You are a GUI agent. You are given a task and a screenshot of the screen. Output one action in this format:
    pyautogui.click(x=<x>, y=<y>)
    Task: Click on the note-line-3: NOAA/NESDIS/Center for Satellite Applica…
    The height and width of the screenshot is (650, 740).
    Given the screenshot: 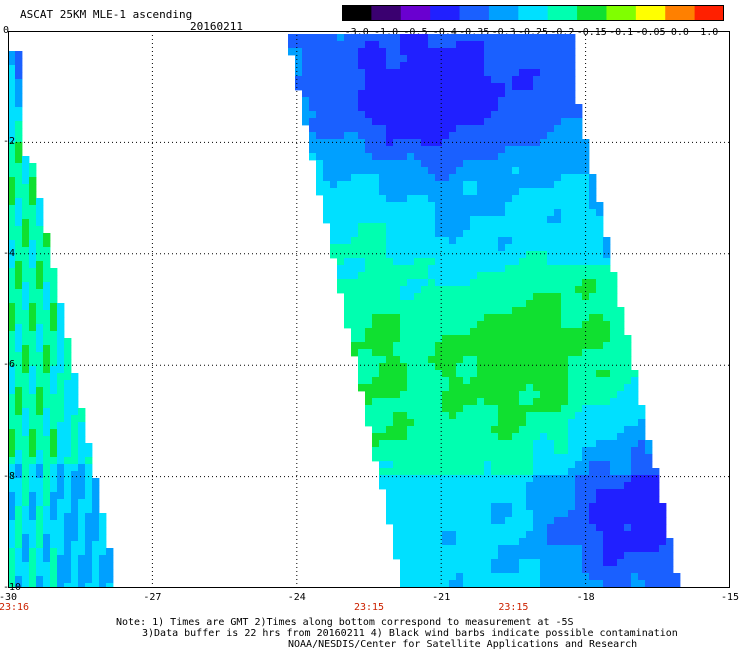 What is the action you would take?
    pyautogui.click(x=463, y=644)
    